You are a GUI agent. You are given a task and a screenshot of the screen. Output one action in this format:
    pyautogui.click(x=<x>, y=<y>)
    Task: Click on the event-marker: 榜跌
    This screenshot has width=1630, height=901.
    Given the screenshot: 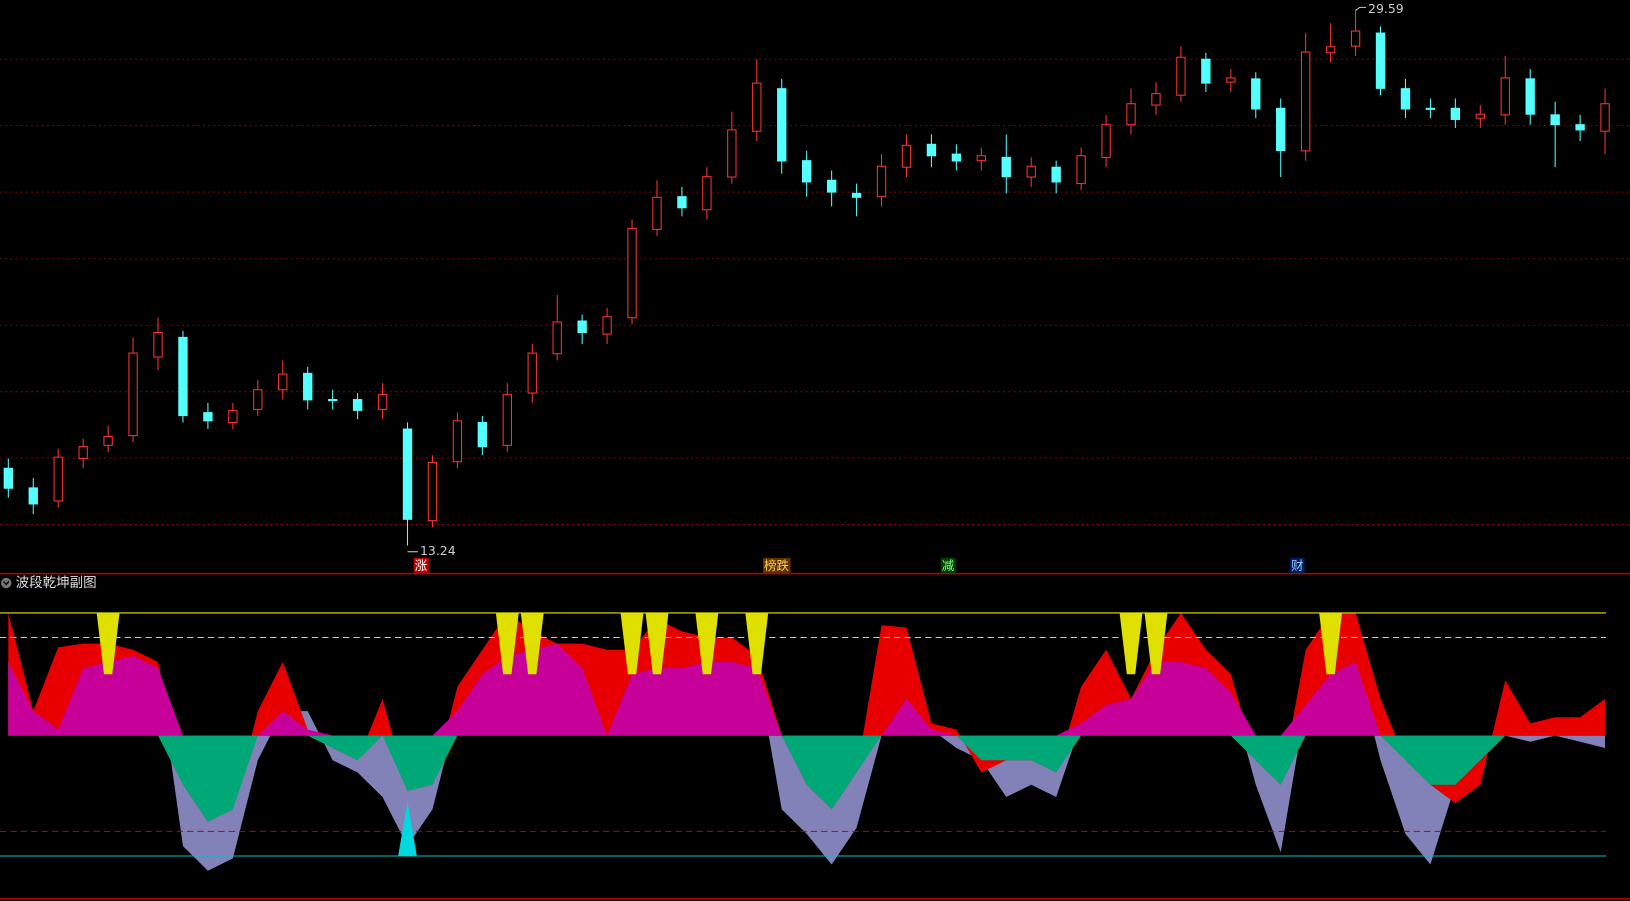 What is the action you would take?
    pyautogui.click(x=776, y=565)
    